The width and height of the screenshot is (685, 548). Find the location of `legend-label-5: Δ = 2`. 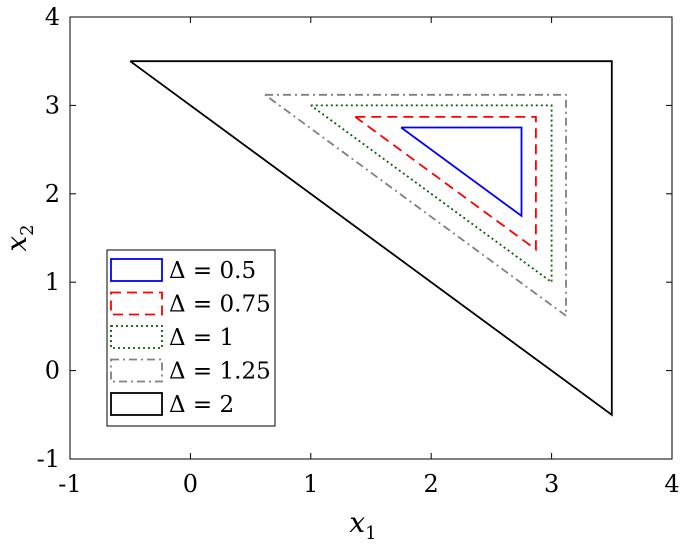

legend-label-5: Δ = 2 is located at coordinates (201, 405).